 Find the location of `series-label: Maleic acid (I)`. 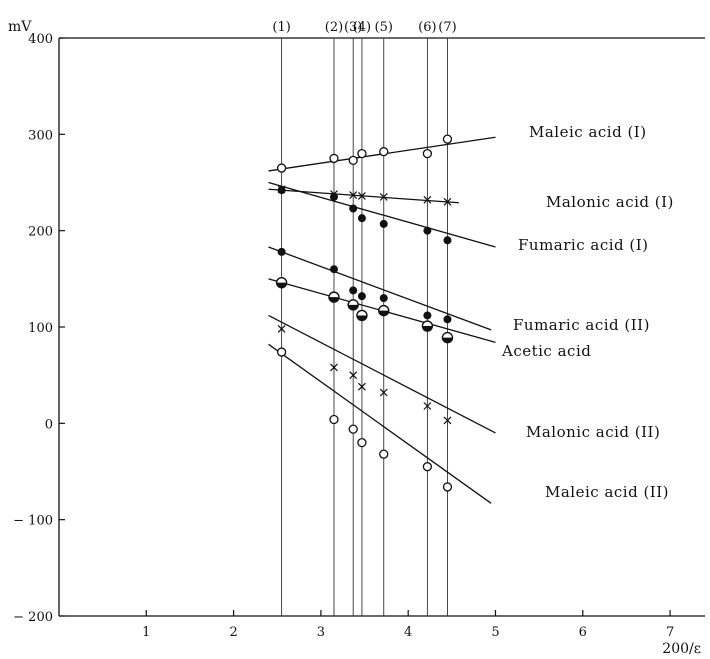

series-label: Maleic acid (I) is located at coordinates (588, 132).